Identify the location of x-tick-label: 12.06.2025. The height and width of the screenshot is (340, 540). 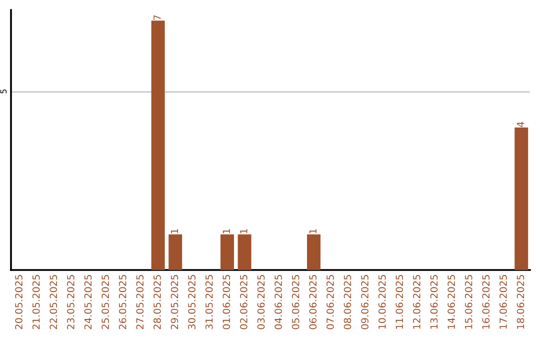
(416, 302).